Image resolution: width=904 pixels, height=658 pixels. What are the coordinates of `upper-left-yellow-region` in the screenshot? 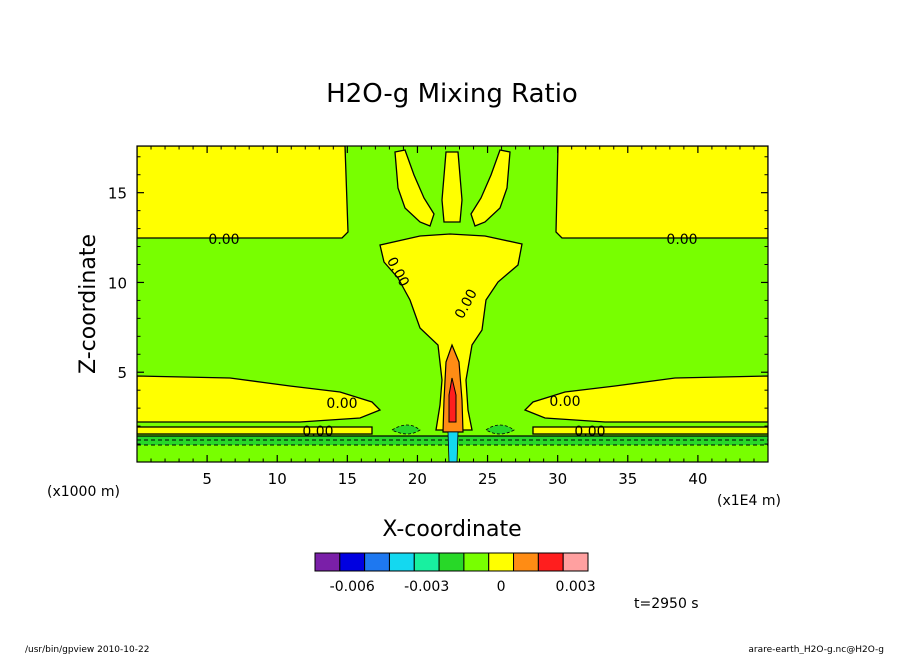 It's located at (243, 192).